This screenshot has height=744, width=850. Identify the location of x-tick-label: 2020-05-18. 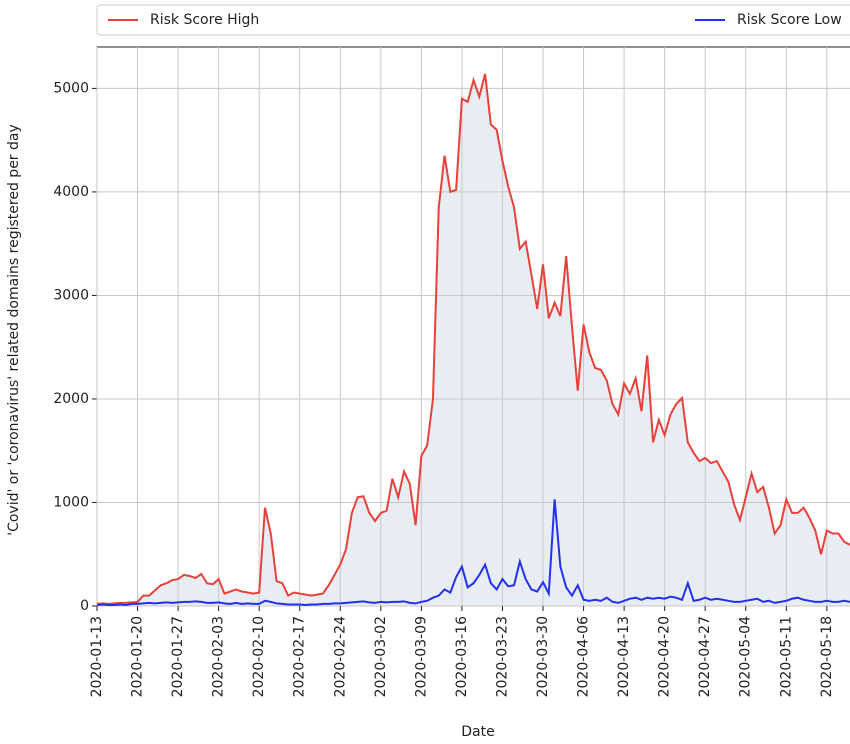
(827, 656).